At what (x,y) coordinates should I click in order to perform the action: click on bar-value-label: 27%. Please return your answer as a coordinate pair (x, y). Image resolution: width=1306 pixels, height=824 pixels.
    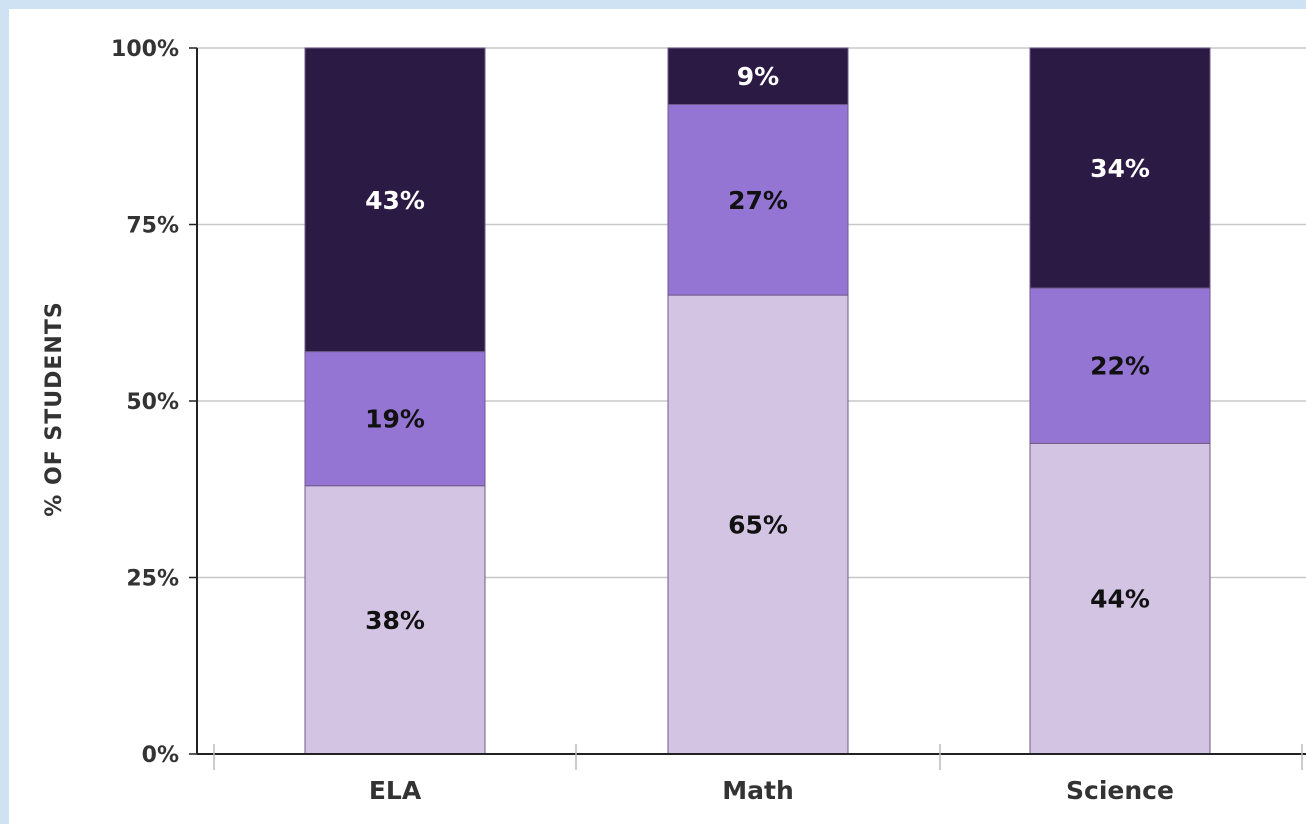
    Looking at the image, I should click on (758, 200).